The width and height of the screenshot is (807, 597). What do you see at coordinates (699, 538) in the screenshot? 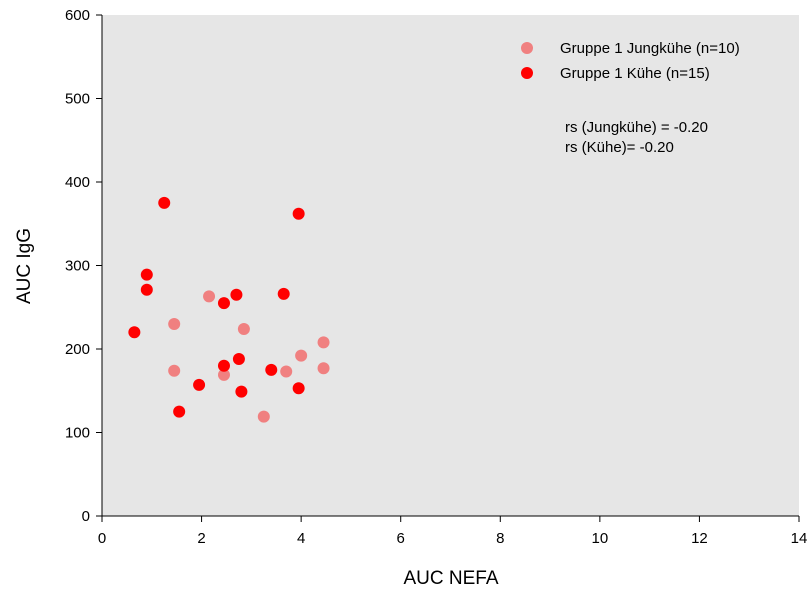
I see `x-tick-label: 12` at bounding box center [699, 538].